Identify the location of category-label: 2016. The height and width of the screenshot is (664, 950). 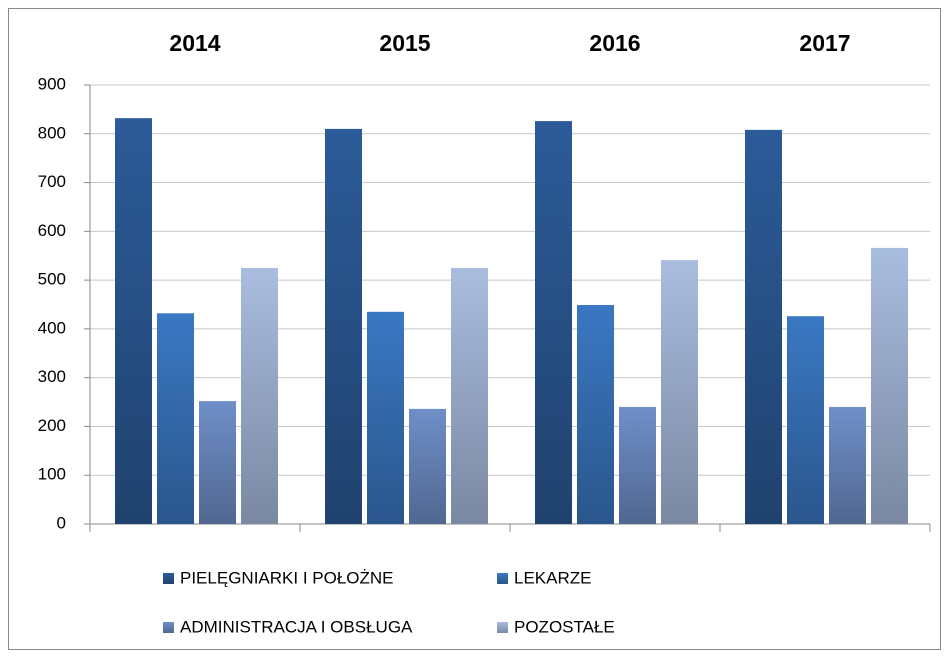
(614, 43).